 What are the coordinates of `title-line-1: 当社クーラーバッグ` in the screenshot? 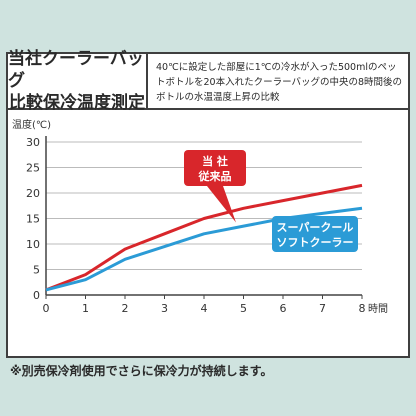 It's located at (76, 70).